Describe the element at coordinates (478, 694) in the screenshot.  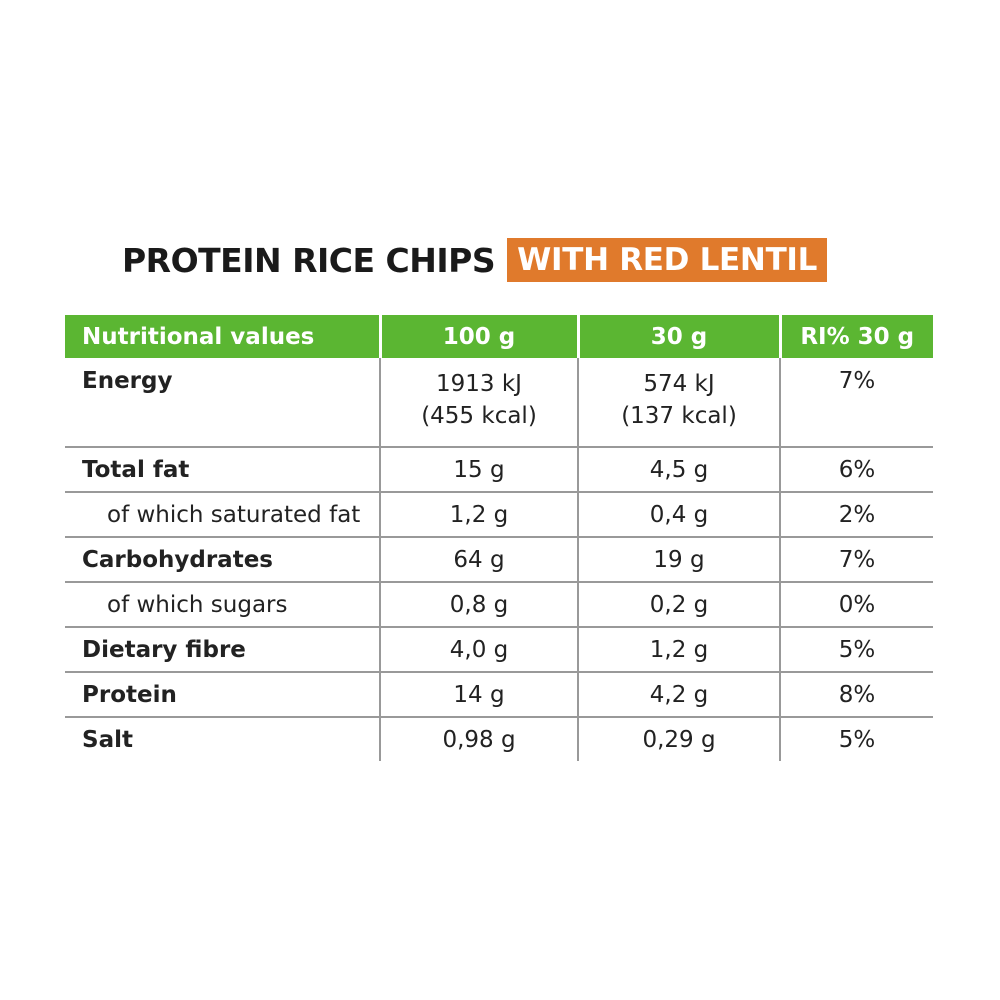
I see `cell: 14 g` at that location.